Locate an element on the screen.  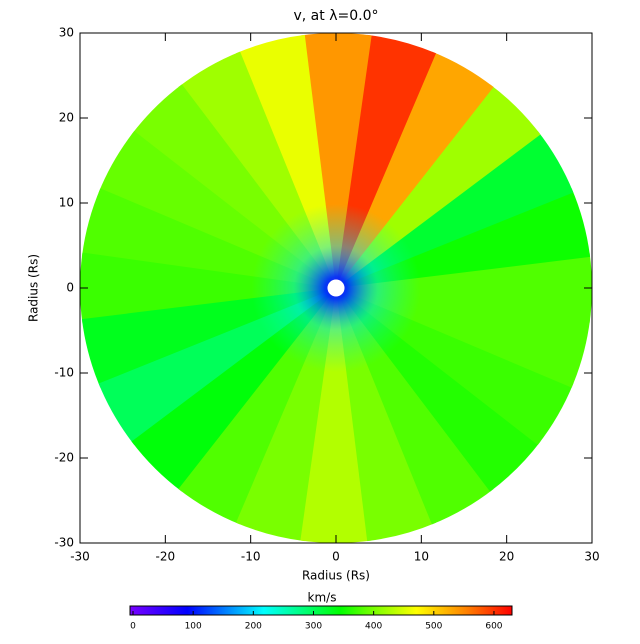
colorbar-tick-label: 500 is located at coordinates (433, 627).